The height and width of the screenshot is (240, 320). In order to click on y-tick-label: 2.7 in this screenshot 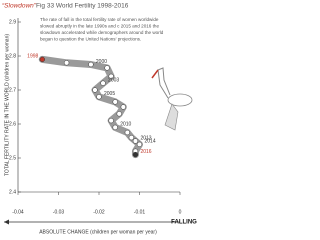, I will do `click(12, 90)`.